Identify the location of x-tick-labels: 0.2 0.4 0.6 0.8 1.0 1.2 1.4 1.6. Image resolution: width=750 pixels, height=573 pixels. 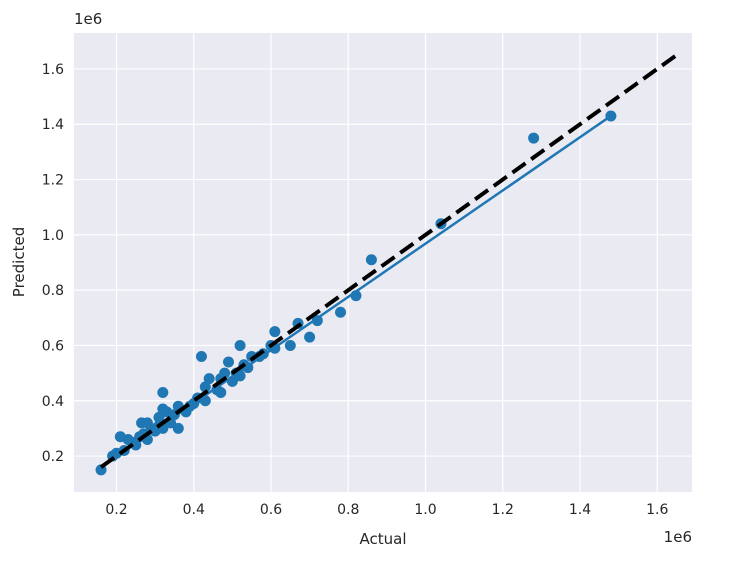
(386, 510).